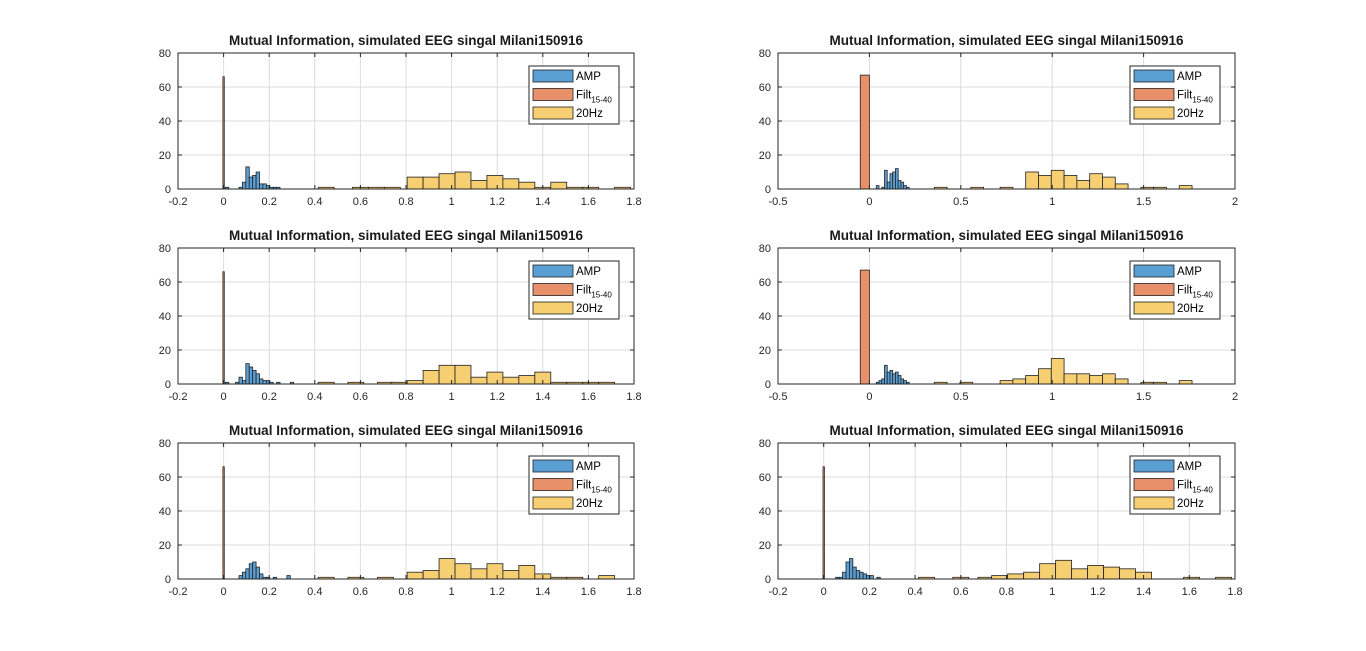  What do you see at coordinates (588, 397) in the screenshot?
I see `x-tick-label: 1.6` at bounding box center [588, 397].